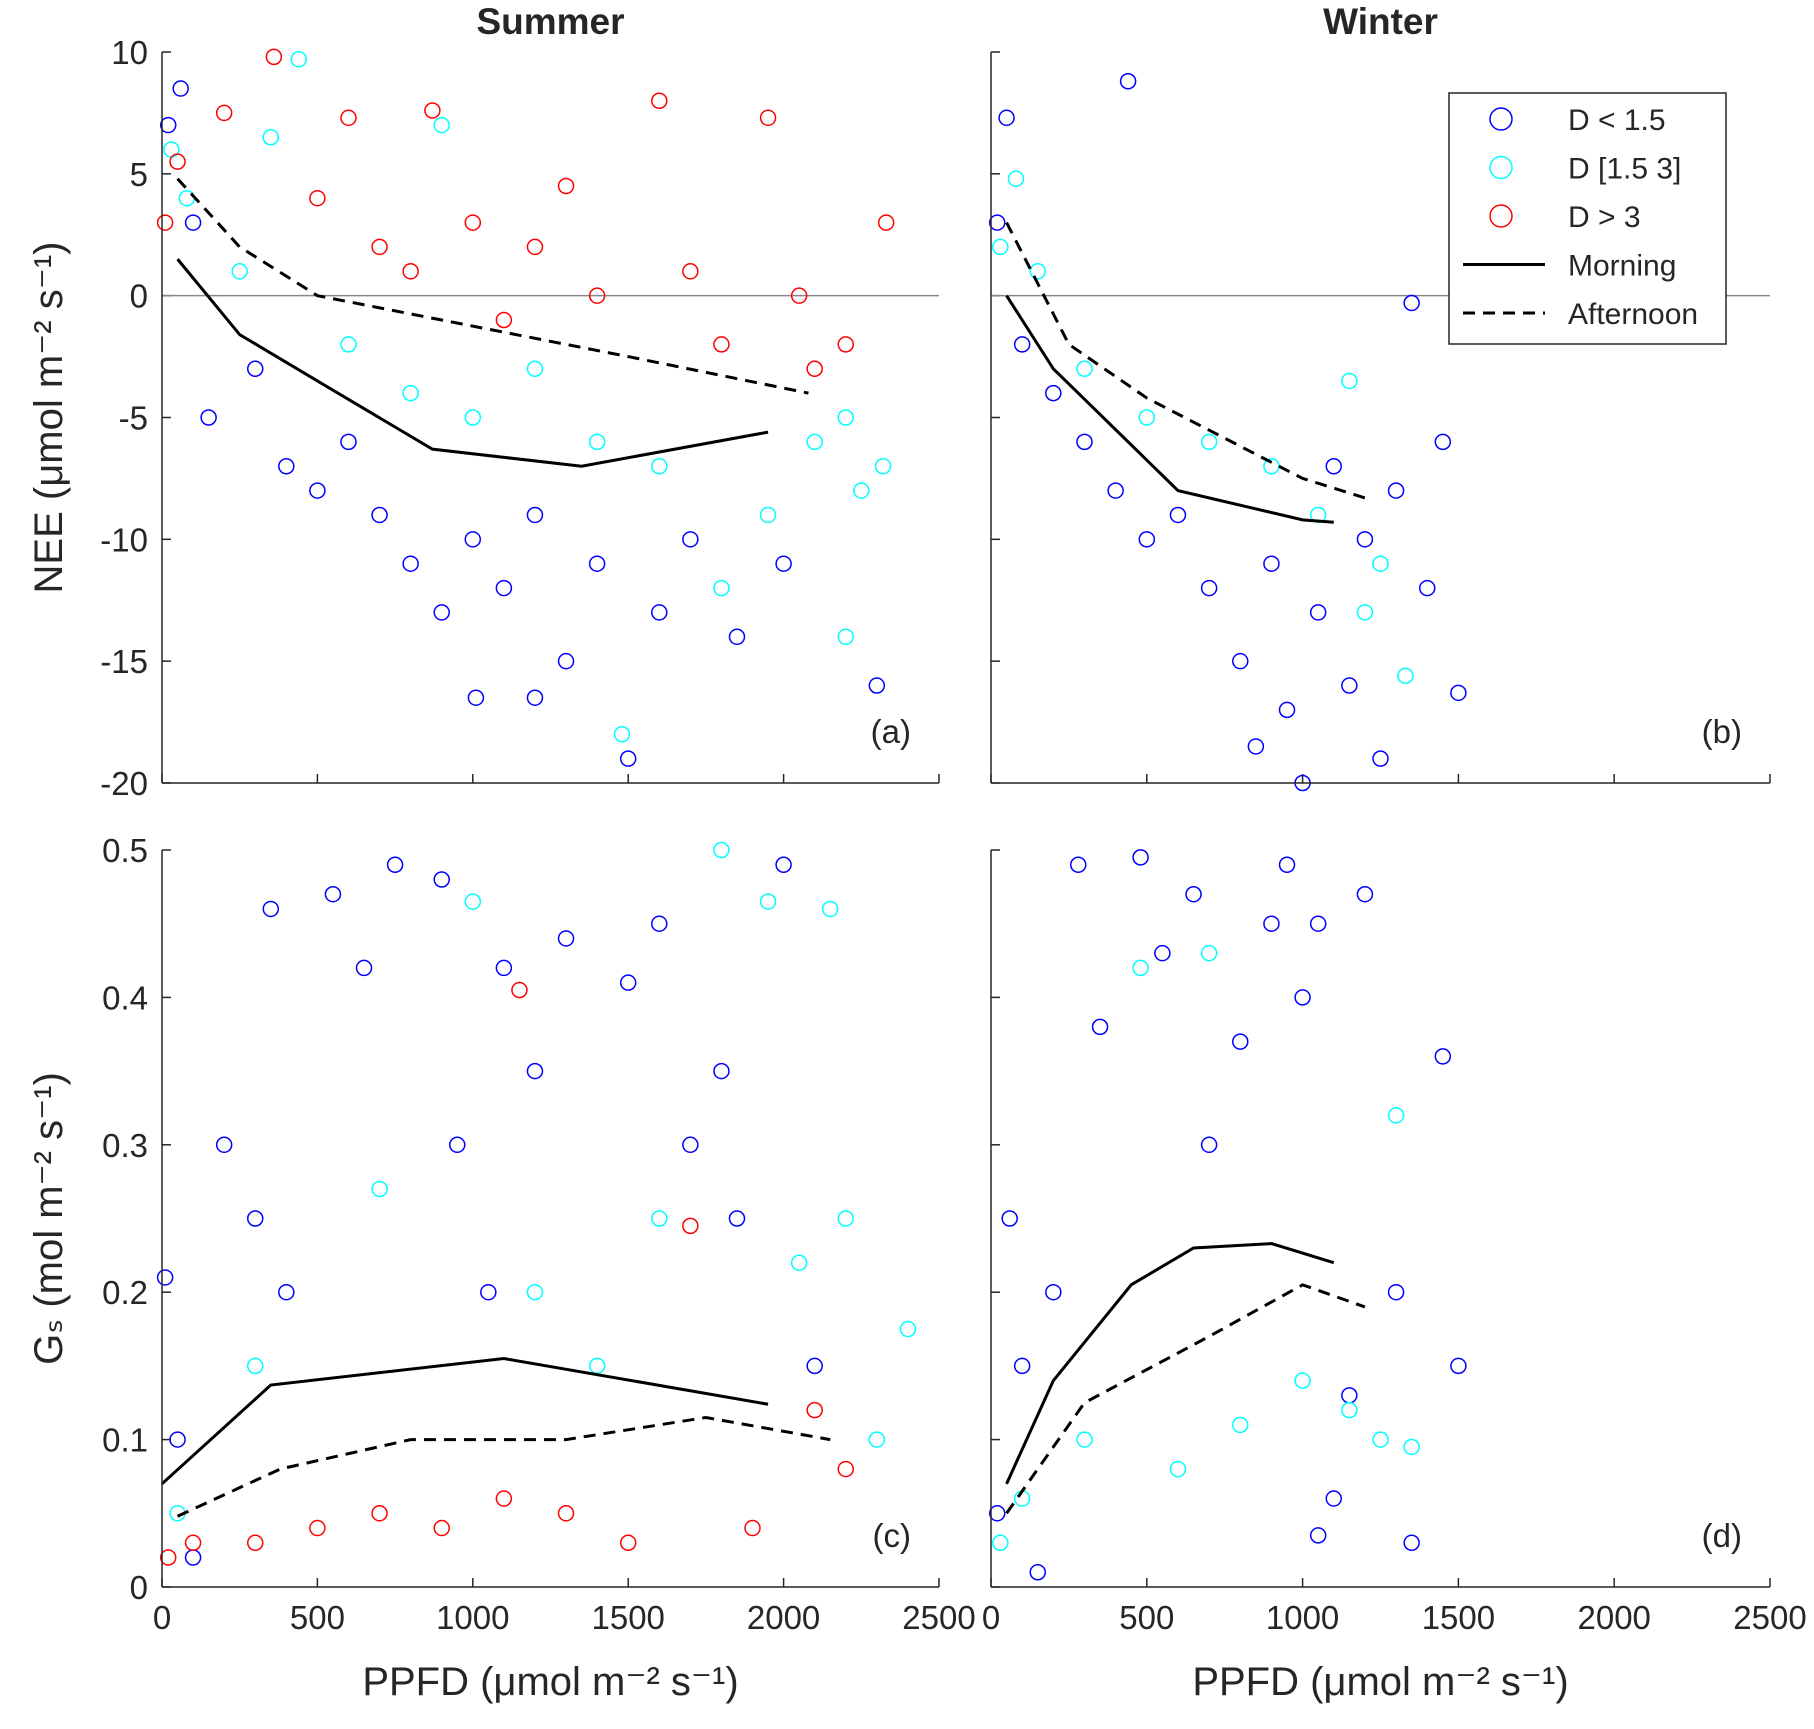 The image size is (1814, 1729). I want to click on y-tick-label: -10, so click(124, 539).